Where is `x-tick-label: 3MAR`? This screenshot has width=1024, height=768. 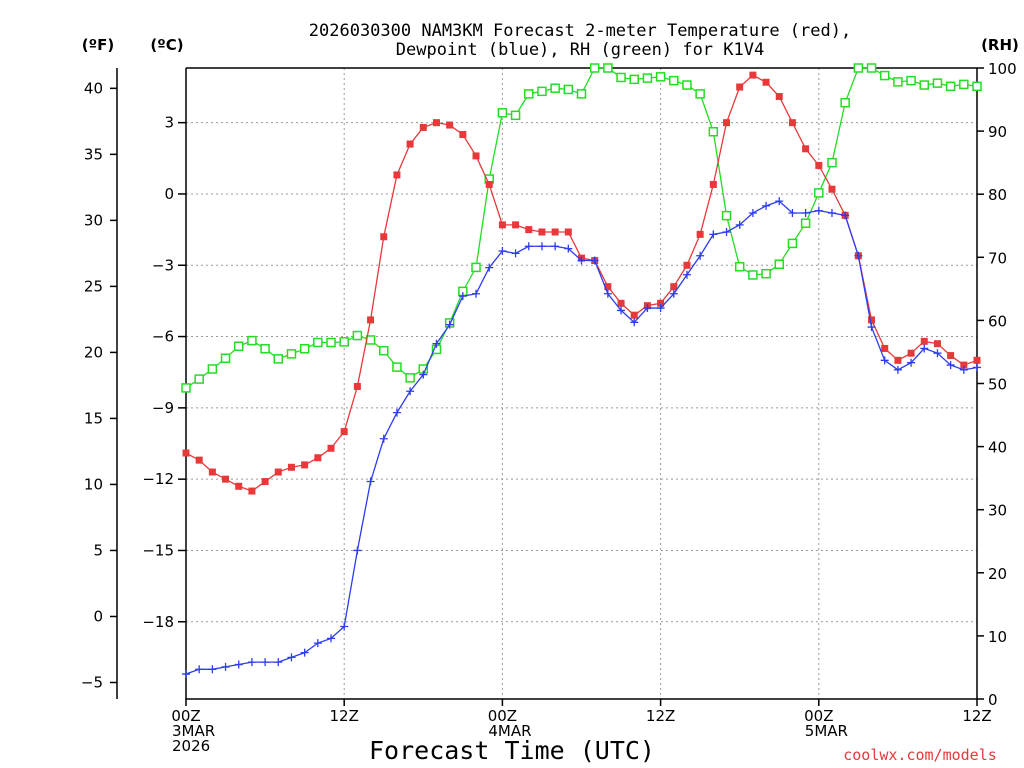 x-tick-label: 3MAR is located at coordinates (193, 731).